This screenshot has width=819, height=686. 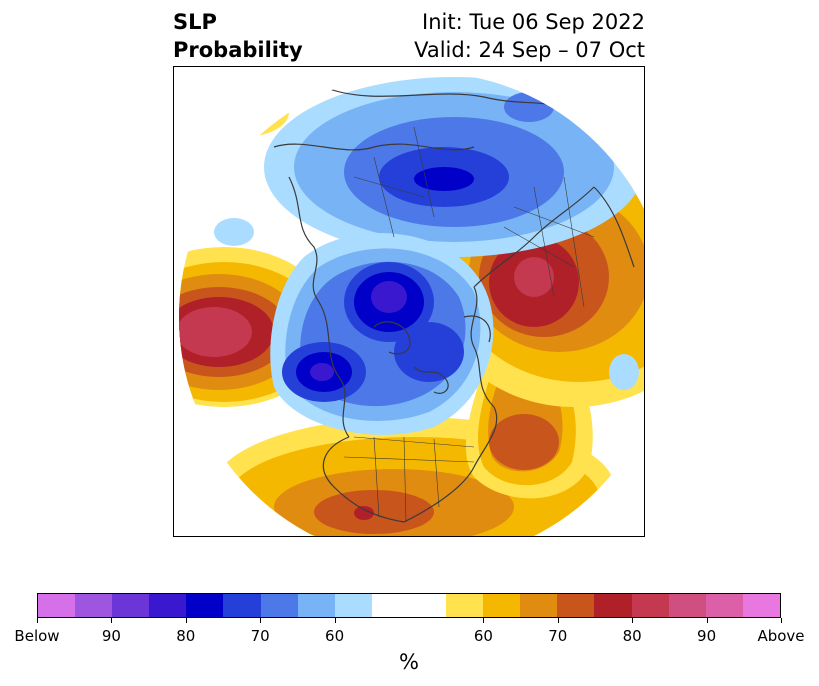 I want to click on small-below-patch-east, so click(x=624, y=372).